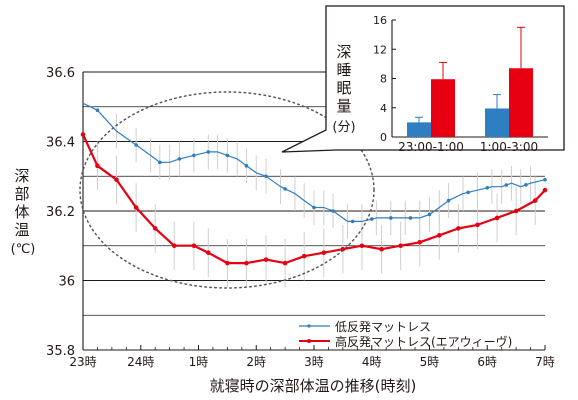 The image size is (578, 400). Describe the element at coordinates (343, 127) in the screenshot. I see `inset-y-unit: (分)` at that location.